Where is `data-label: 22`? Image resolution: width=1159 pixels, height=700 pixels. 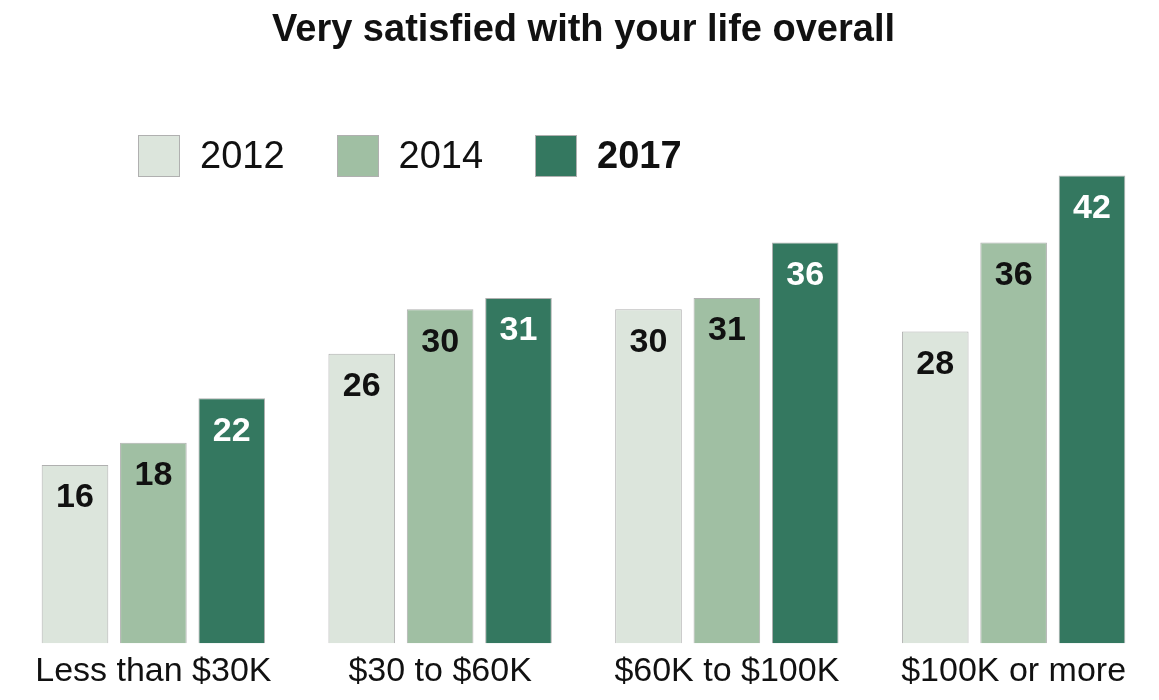
data-label: 22 is located at coordinates (231, 428).